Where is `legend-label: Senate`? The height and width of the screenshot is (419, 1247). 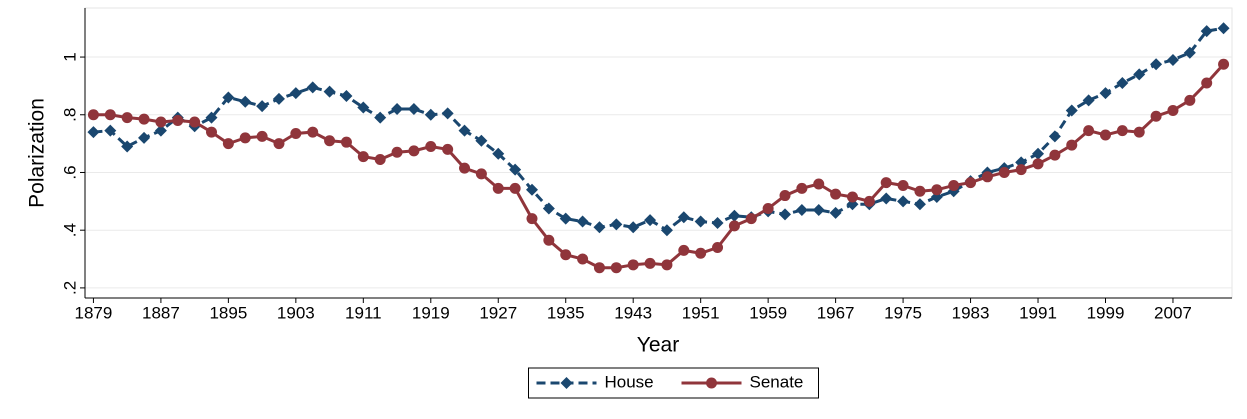 legend-label: Senate is located at coordinates (777, 381).